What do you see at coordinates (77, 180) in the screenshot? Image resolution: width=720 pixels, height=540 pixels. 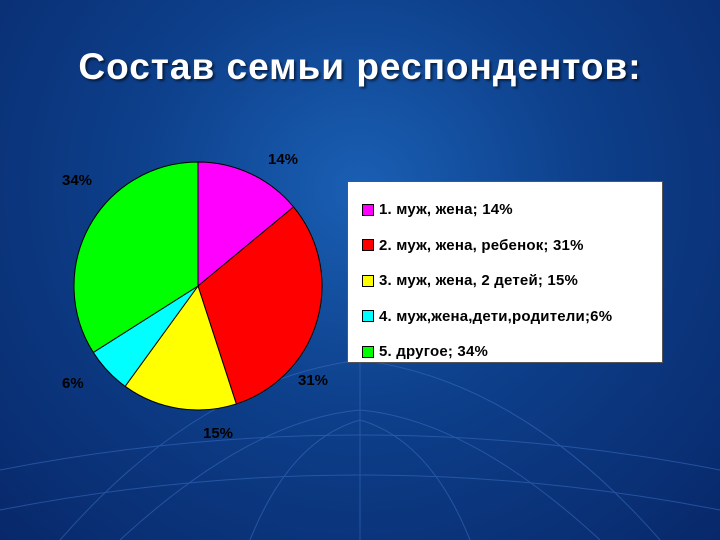 I see `slice-value-label-5: 34%` at bounding box center [77, 180].